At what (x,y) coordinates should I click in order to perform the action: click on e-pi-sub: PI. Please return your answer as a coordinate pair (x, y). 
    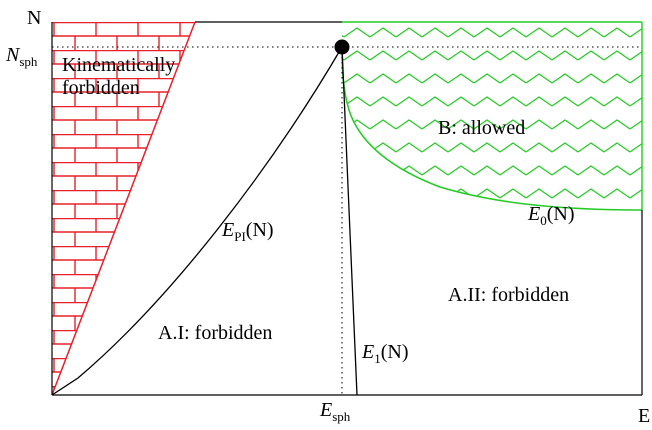
    Looking at the image, I should click on (240, 236).